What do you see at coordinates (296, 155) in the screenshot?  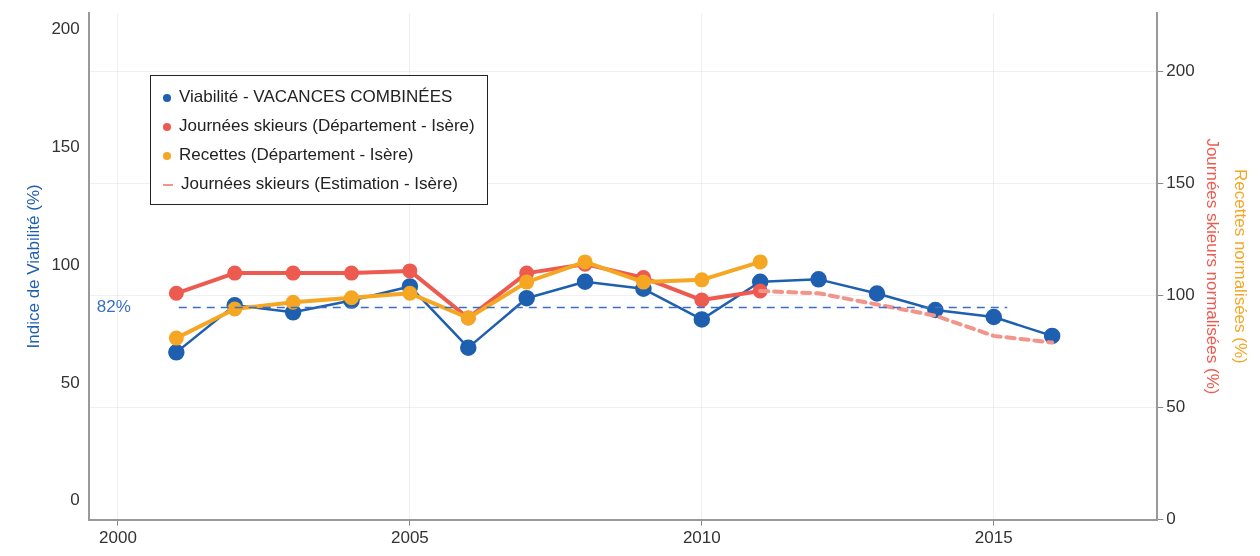 I see `legend-label: Recettes (Département - Isère)` at bounding box center [296, 155].